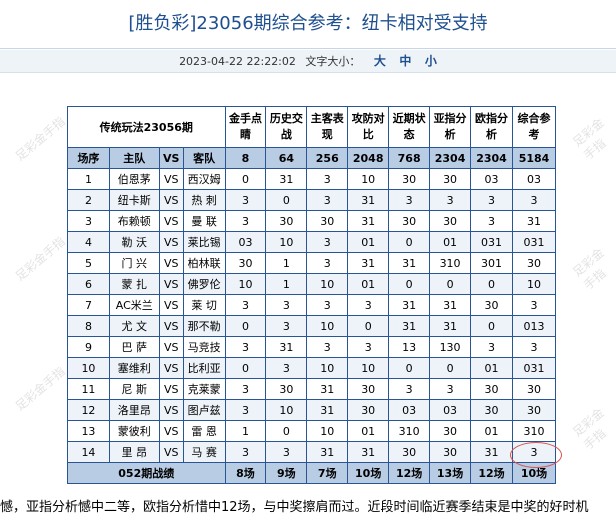 The width and height of the screenshot is (616, 521). What do you see at coordinates (409, 347) in the screenshot?
I see `table-cell: 13` at bounding box center [409, 347].